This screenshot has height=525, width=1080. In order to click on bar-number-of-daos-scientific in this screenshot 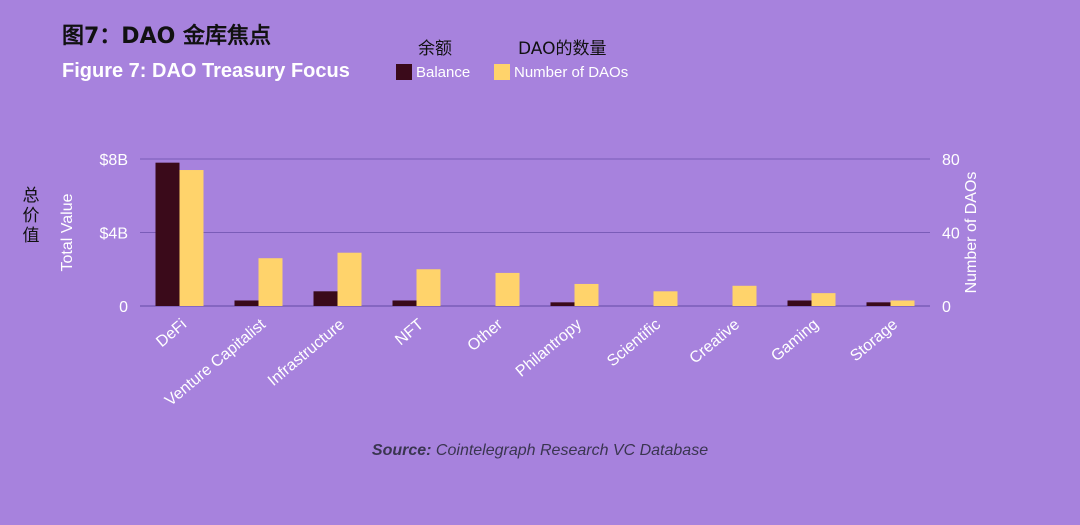, I will do `click(665, 298)`.